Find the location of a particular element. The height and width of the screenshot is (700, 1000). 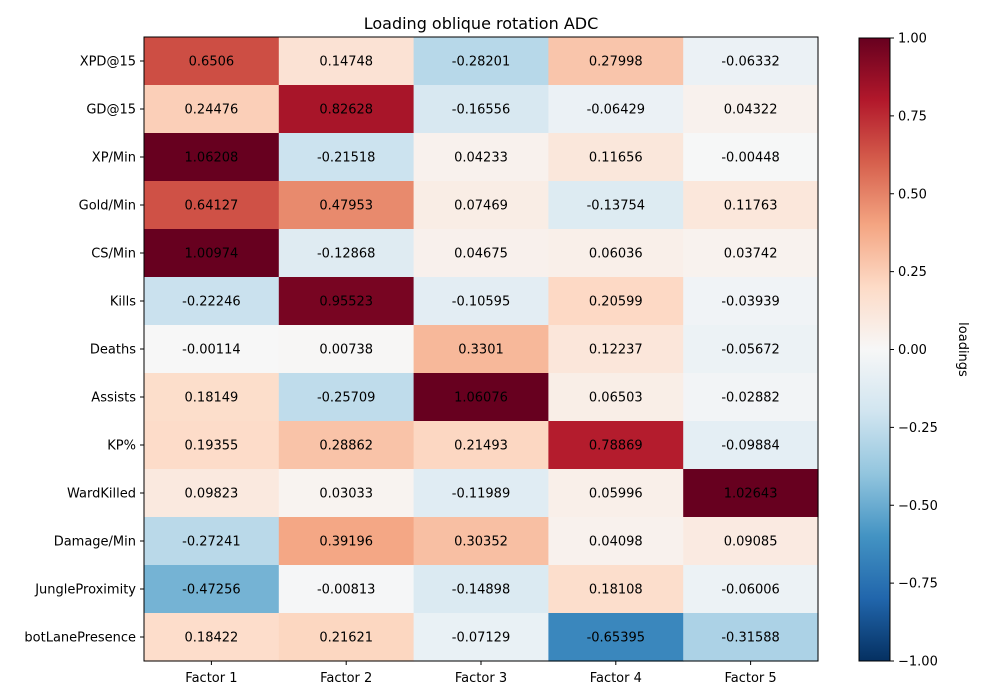

colorbar-gradient is located at coordinates (874, 349).